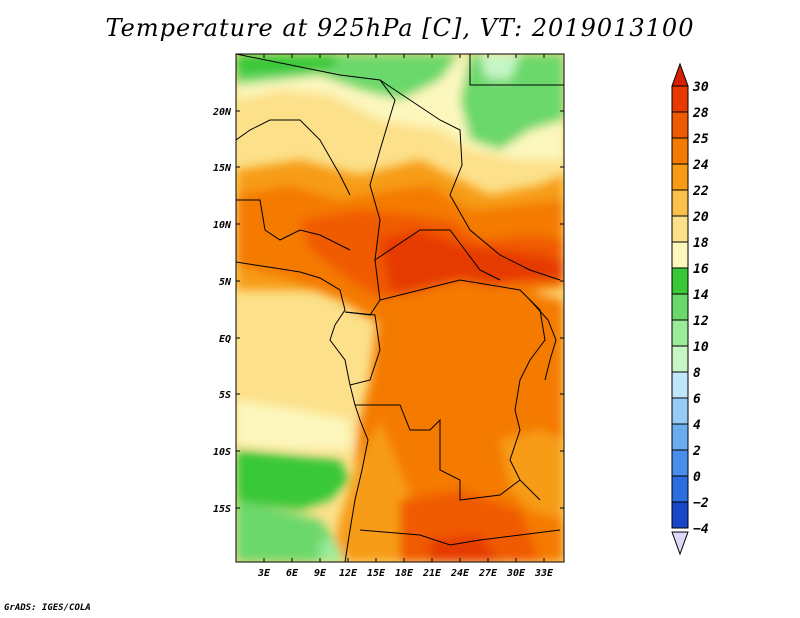 The width and height of the screenshot is (800, 618). I want to click on colorbar-label: −4, so click(701, 529).